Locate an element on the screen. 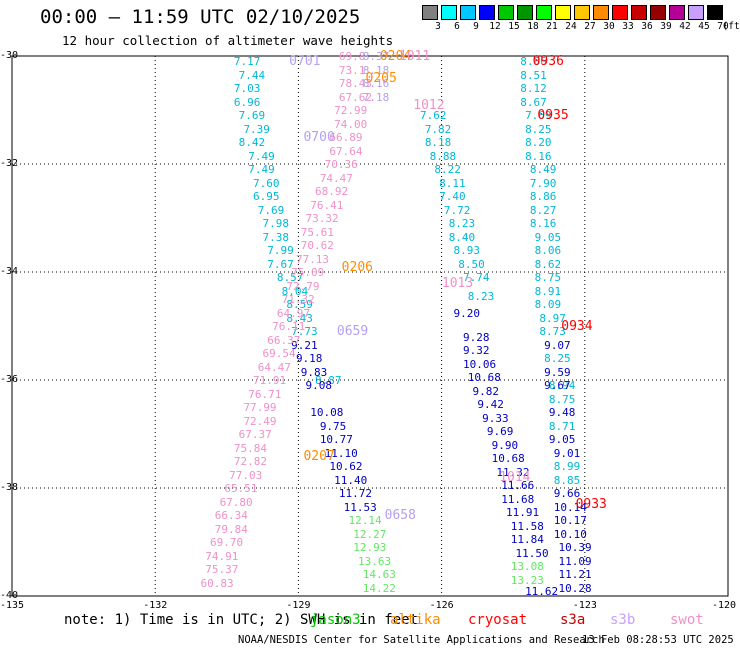  wave-height-value: 8.99 is located at coordinates (567, 467).